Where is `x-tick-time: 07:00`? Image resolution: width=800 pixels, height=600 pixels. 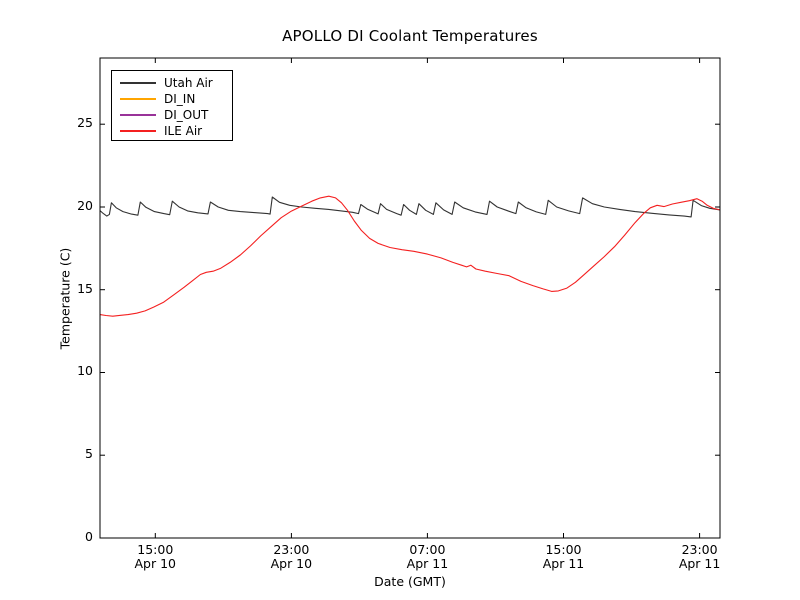
x-tick-time: 07:00 is located at coordinates (427, 549).